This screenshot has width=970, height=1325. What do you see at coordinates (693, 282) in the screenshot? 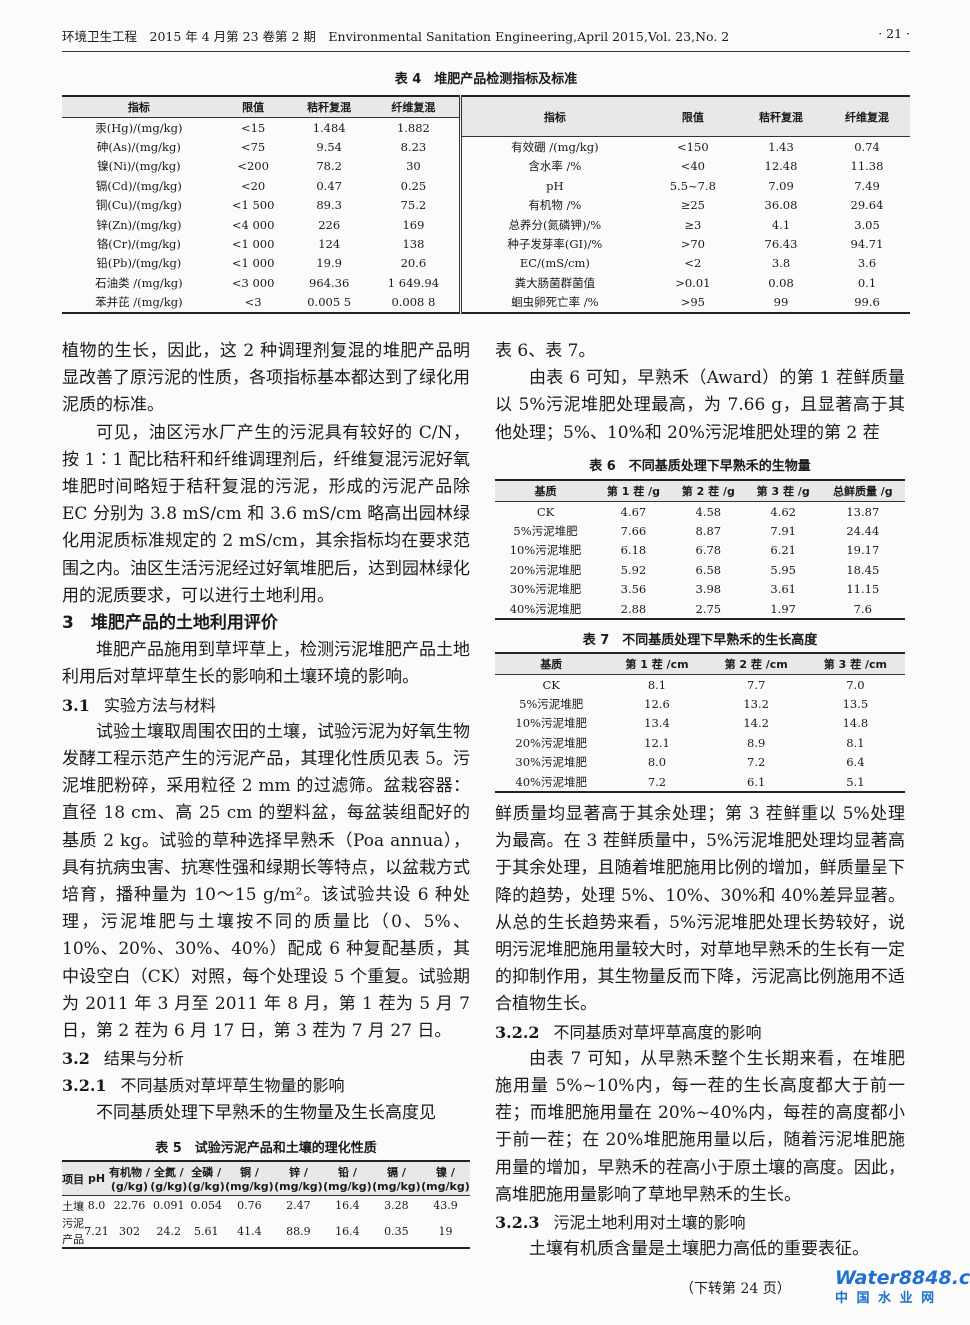
I see `table-cell: >0.01` at bounding box center [693, 282].